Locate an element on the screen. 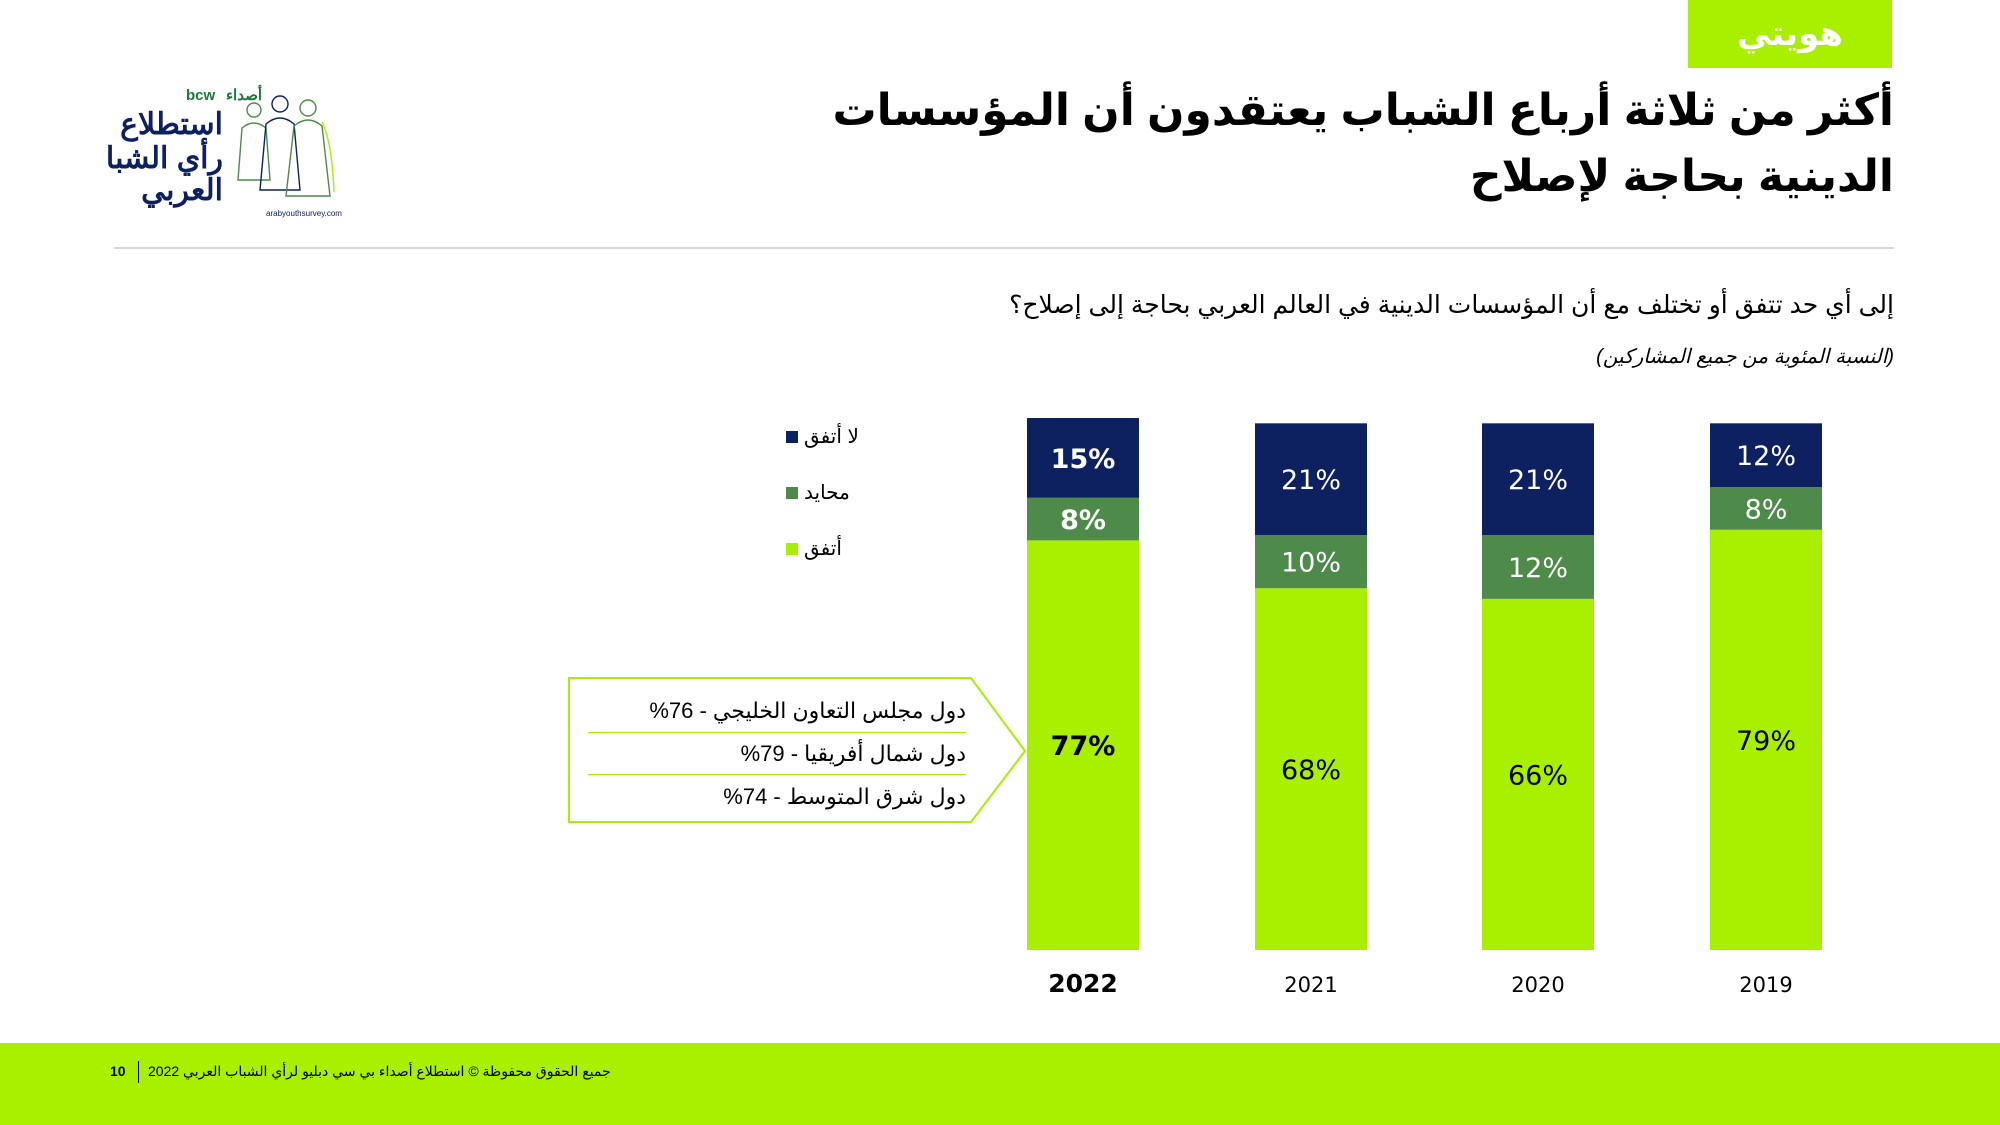  bar-segment-disagree-2020 is located at coordinates (1538, 479).